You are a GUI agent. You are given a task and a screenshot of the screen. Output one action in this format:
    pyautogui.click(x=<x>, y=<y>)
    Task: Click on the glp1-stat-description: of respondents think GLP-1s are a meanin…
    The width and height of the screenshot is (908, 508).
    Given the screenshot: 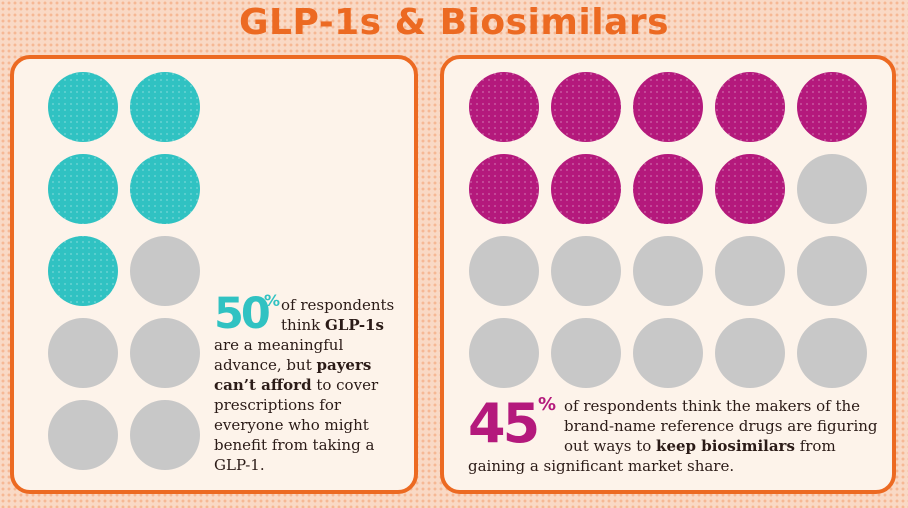 What is the action you would take?
    pyautogui.click(x=311, y=385)
    